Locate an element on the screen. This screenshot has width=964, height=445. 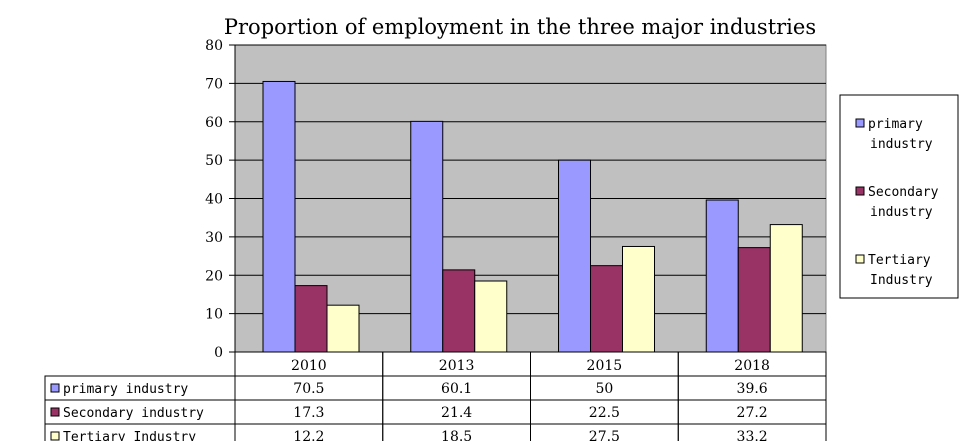
y-tick-label: 10 is located at coordinates (214, 315).